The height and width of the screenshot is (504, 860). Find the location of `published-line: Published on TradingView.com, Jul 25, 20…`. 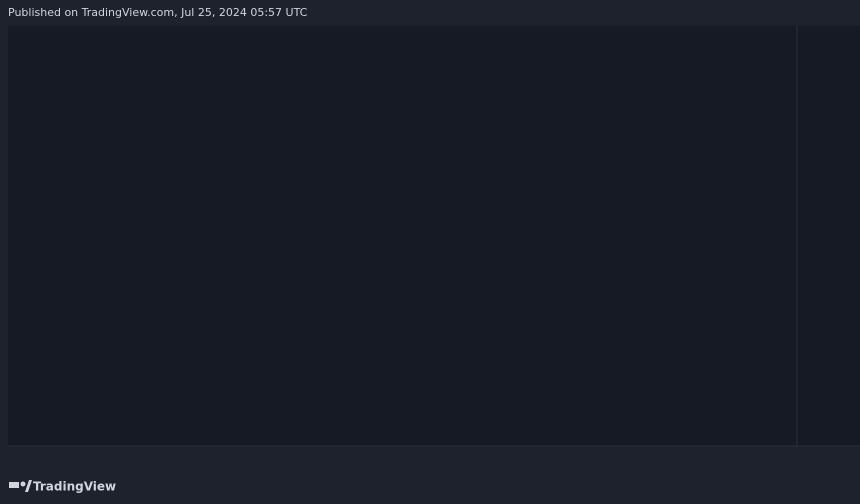

published-line: Published on TradingView.com, Jul 25, 20… is located at coordinates (158, 12).